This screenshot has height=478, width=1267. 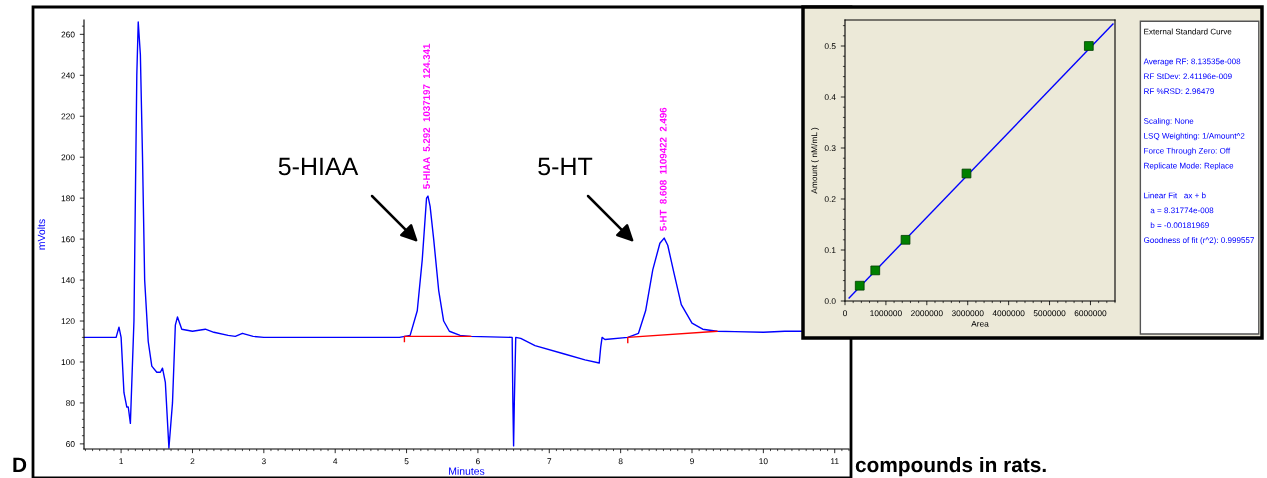 I want to click on text: LSQ Weighting: 1/Amount^2, so click(x=1194, y=136).